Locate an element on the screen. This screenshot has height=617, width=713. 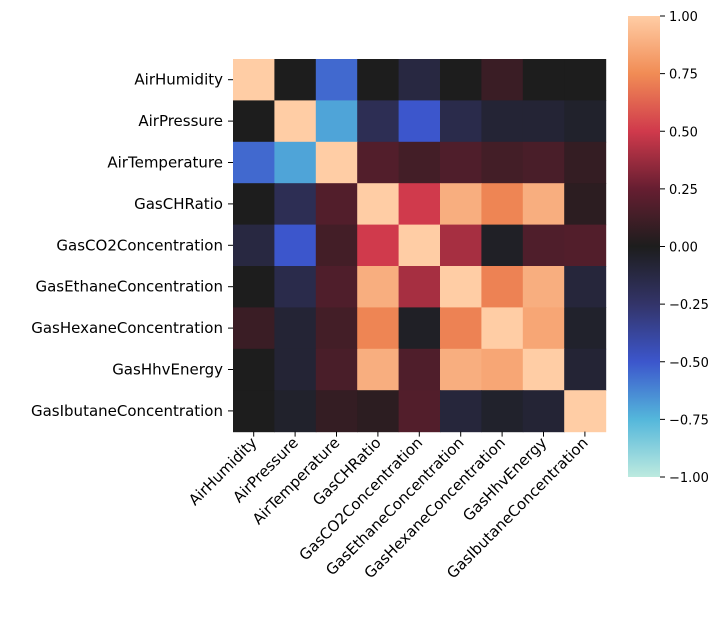
heatmap-cell-GasHhvEnergy-AirTemperature is located at coordinates (336, 369).